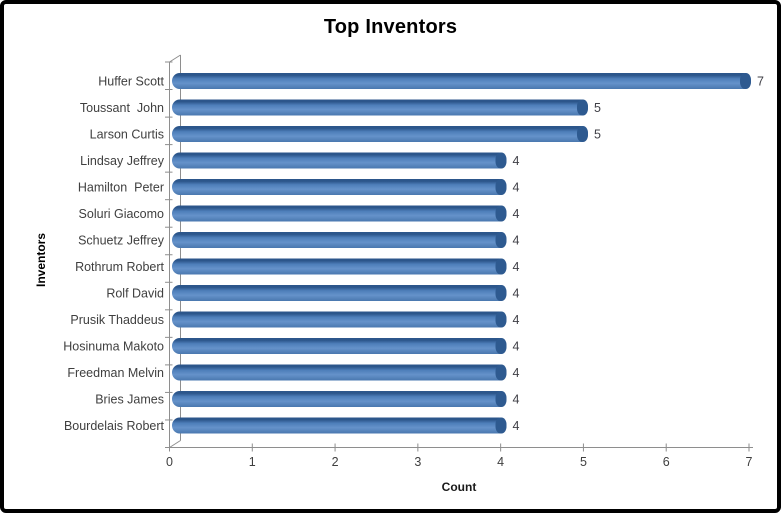  I want to click on category-label: Hosinuma Makoto, so click(113, 347).